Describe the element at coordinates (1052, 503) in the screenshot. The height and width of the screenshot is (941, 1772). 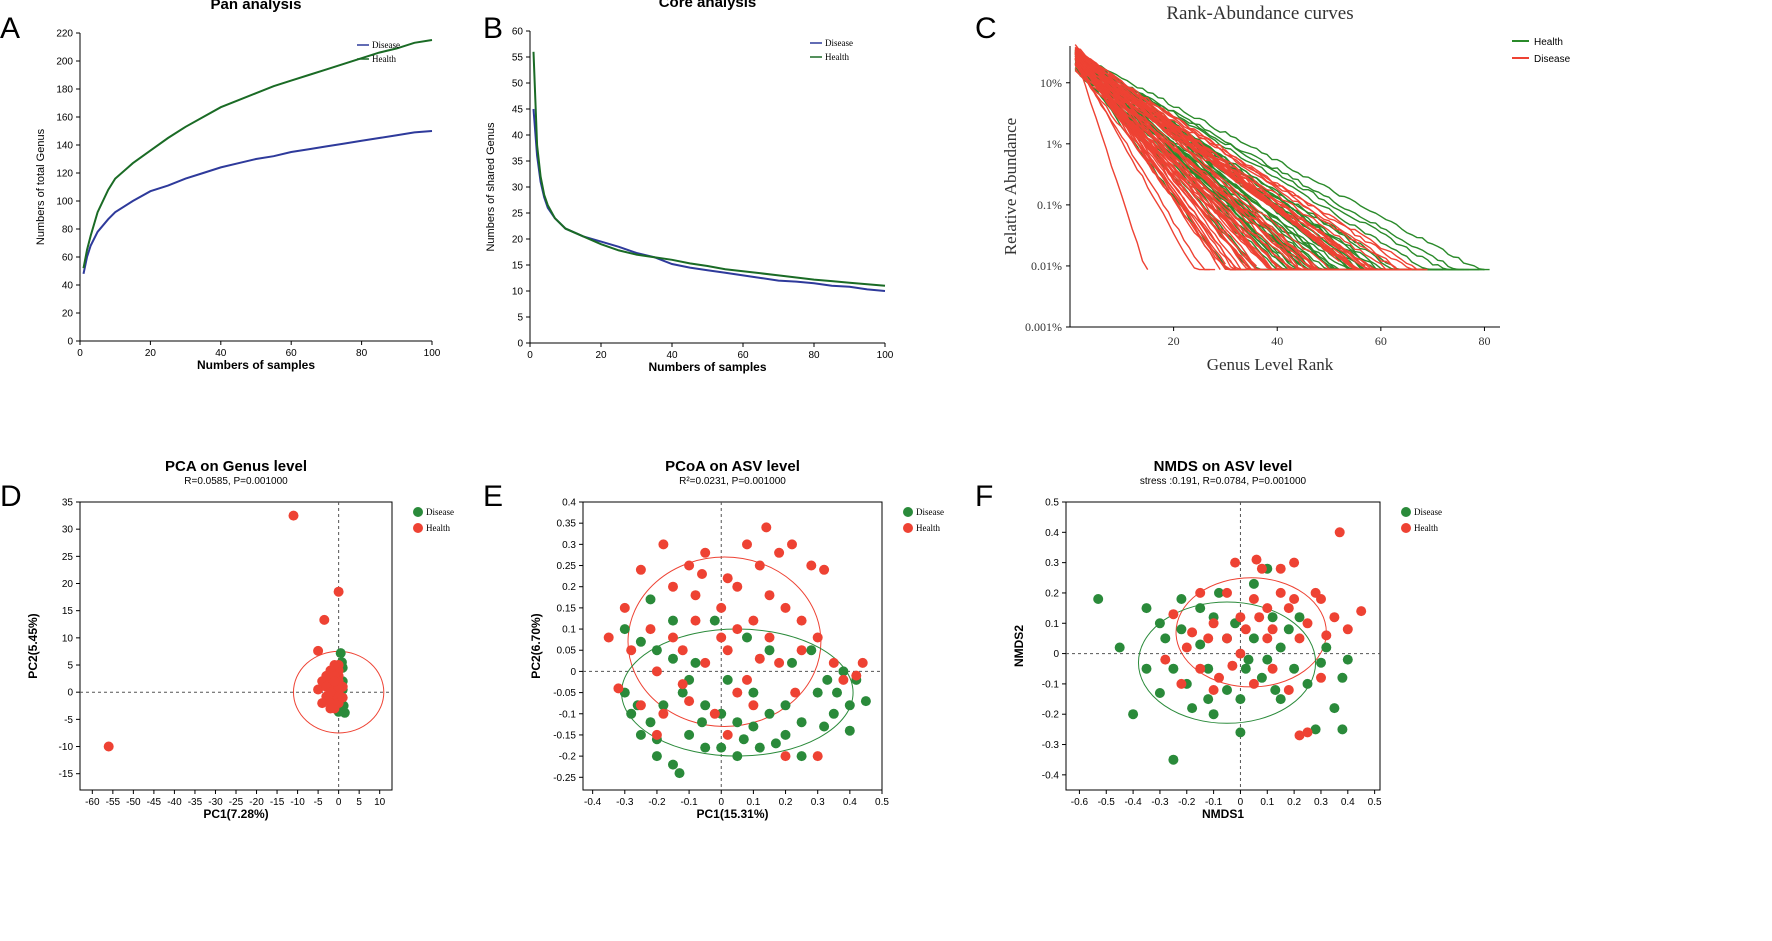
I see `y-tick-label: 0.5` at that location.